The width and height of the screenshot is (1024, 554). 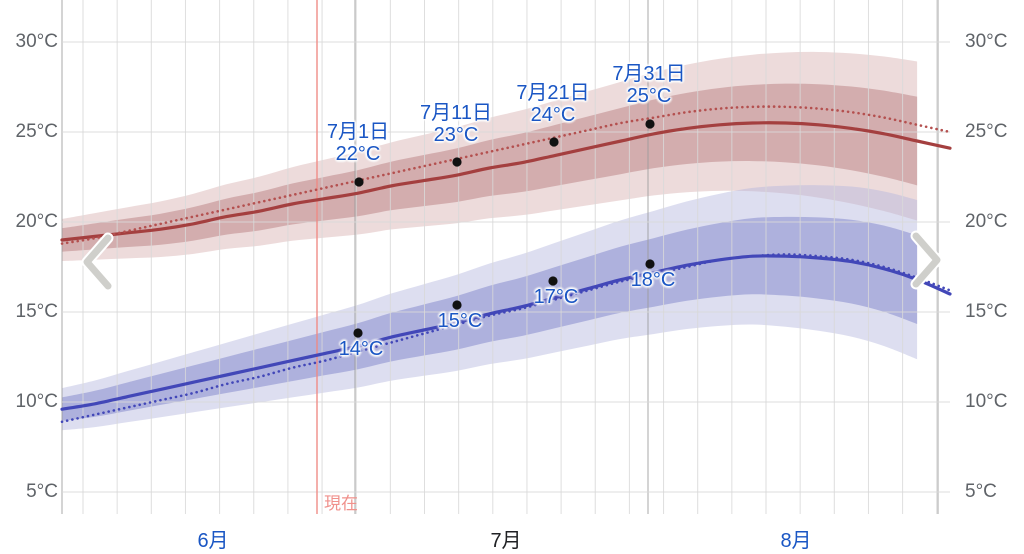 I want to click on data-point-temp: 23°C, so click(x=456, y=134).